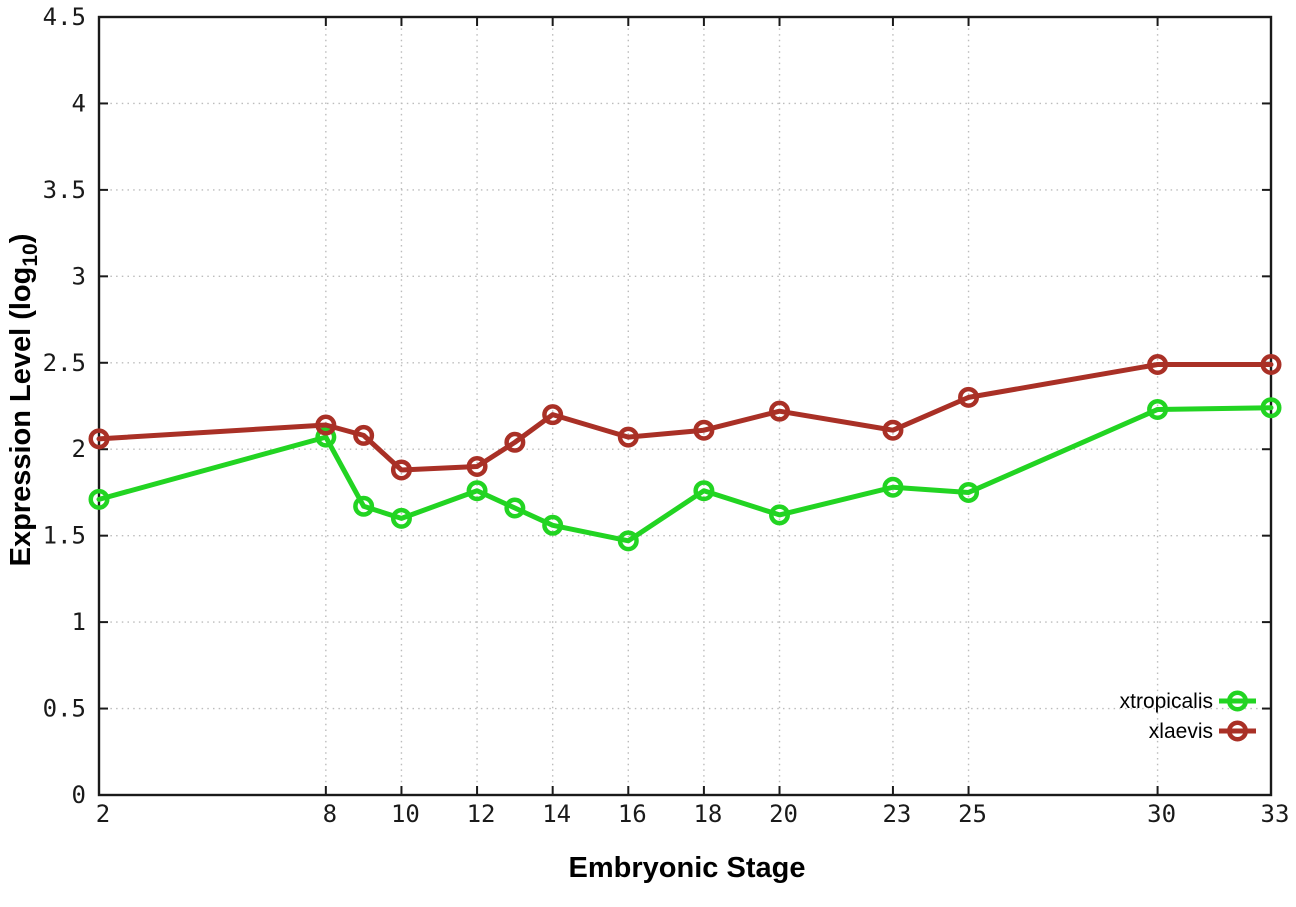 The height and width of the screenshot is (907, 1296). I want to click on legend-sample-marker-xtropicalis, so click(1237, 701).